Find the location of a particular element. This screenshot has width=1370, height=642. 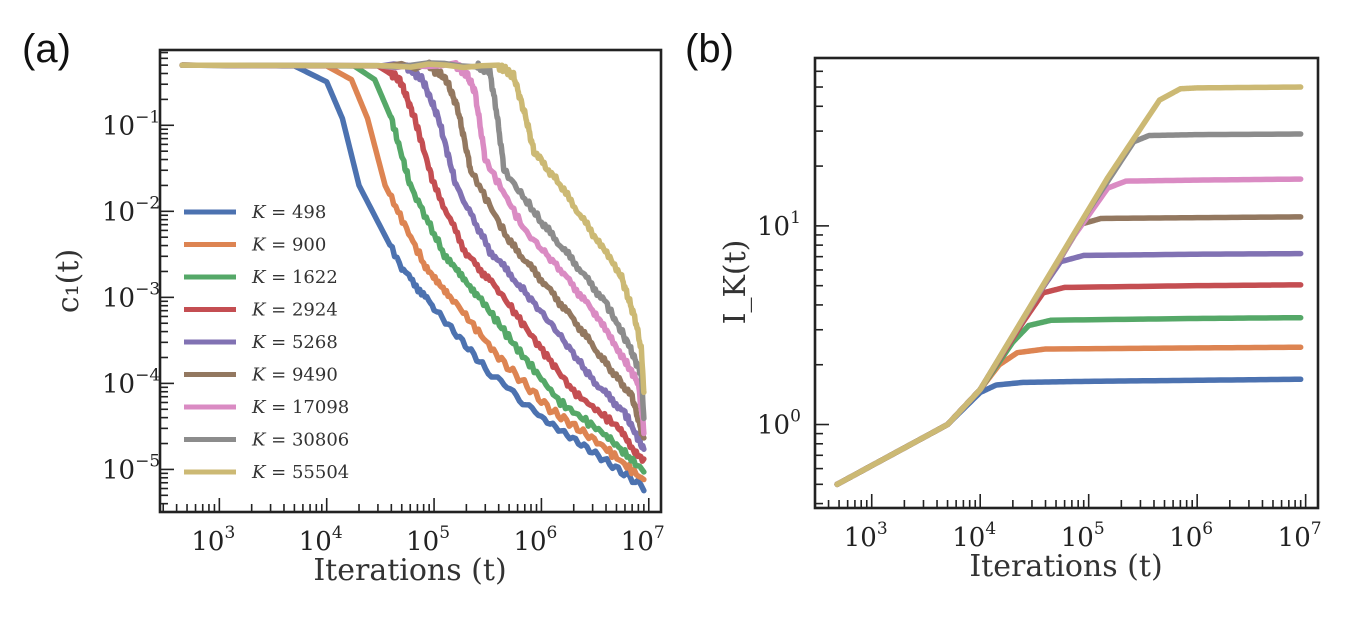

y-tick-label: 10⁻⁵ is located at coordinates (131, 468).